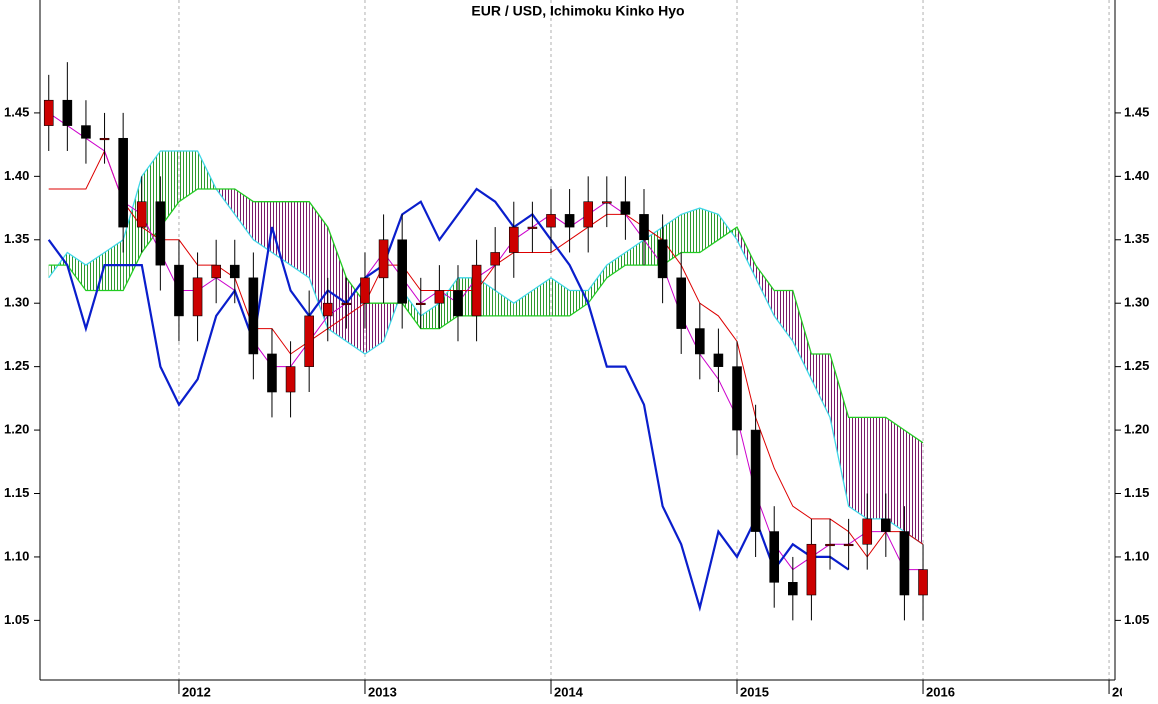  Describe the element at coordinates (754, 691) in the screenshot. I see `x-tick-label: 2015` at that location.